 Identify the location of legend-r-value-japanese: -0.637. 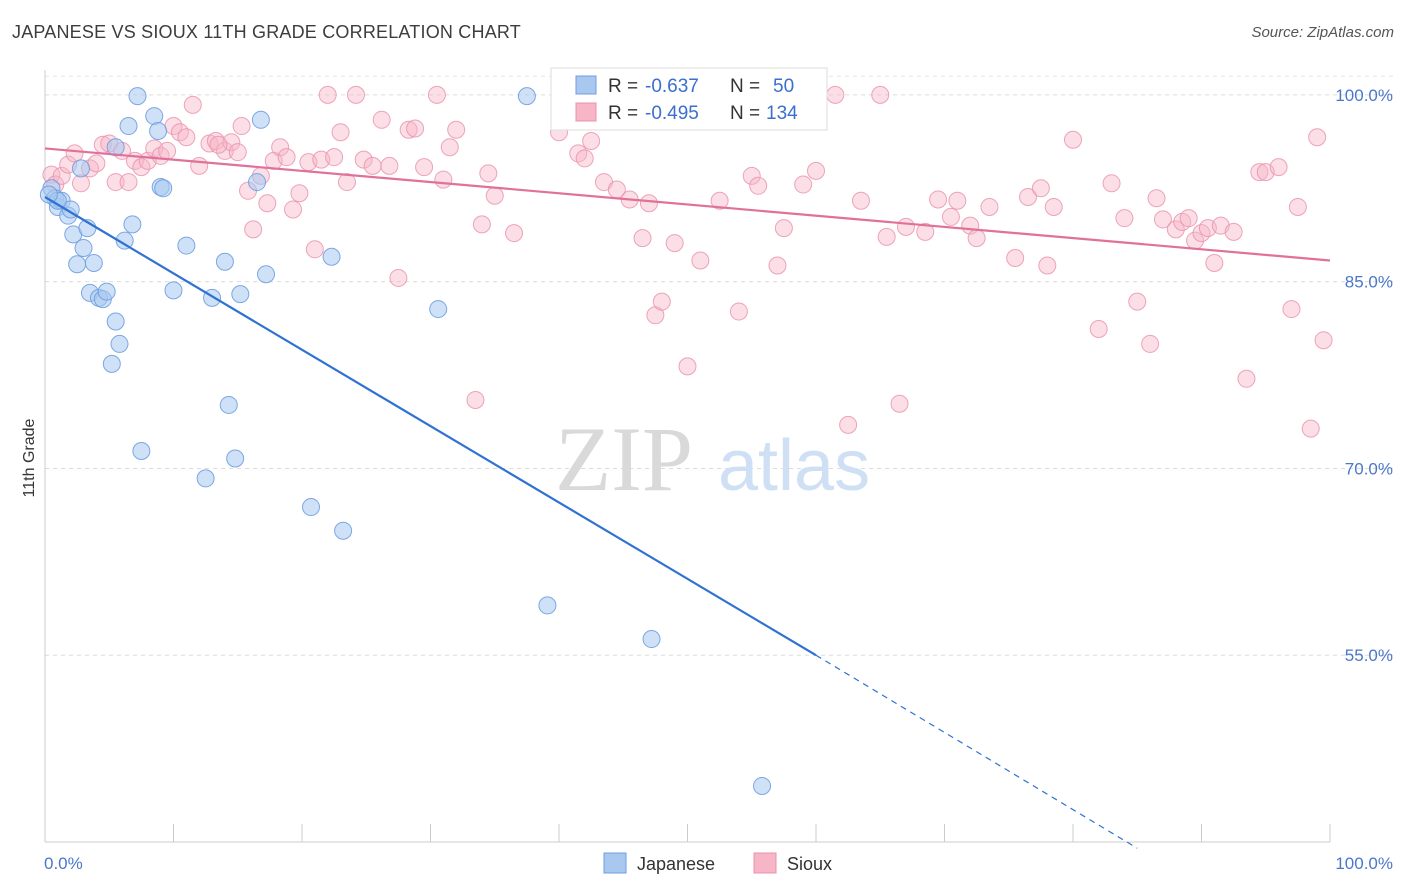
(672, 86).